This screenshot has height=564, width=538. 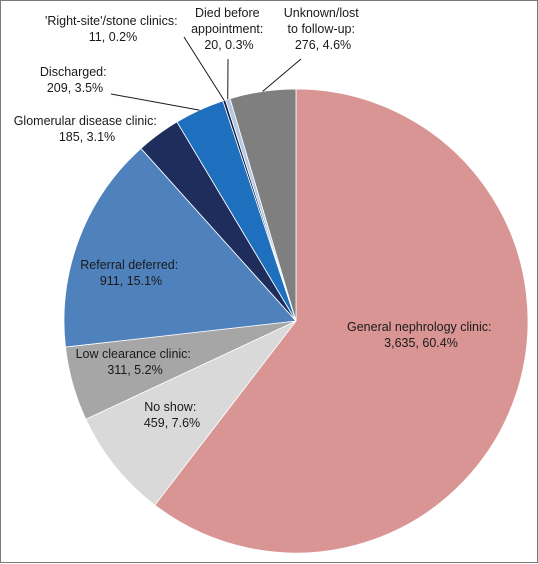 What do you see at coordinates (282, 75) in the screenshot?
I see `leader-unknown-lost` at bounding box center [282, 75].